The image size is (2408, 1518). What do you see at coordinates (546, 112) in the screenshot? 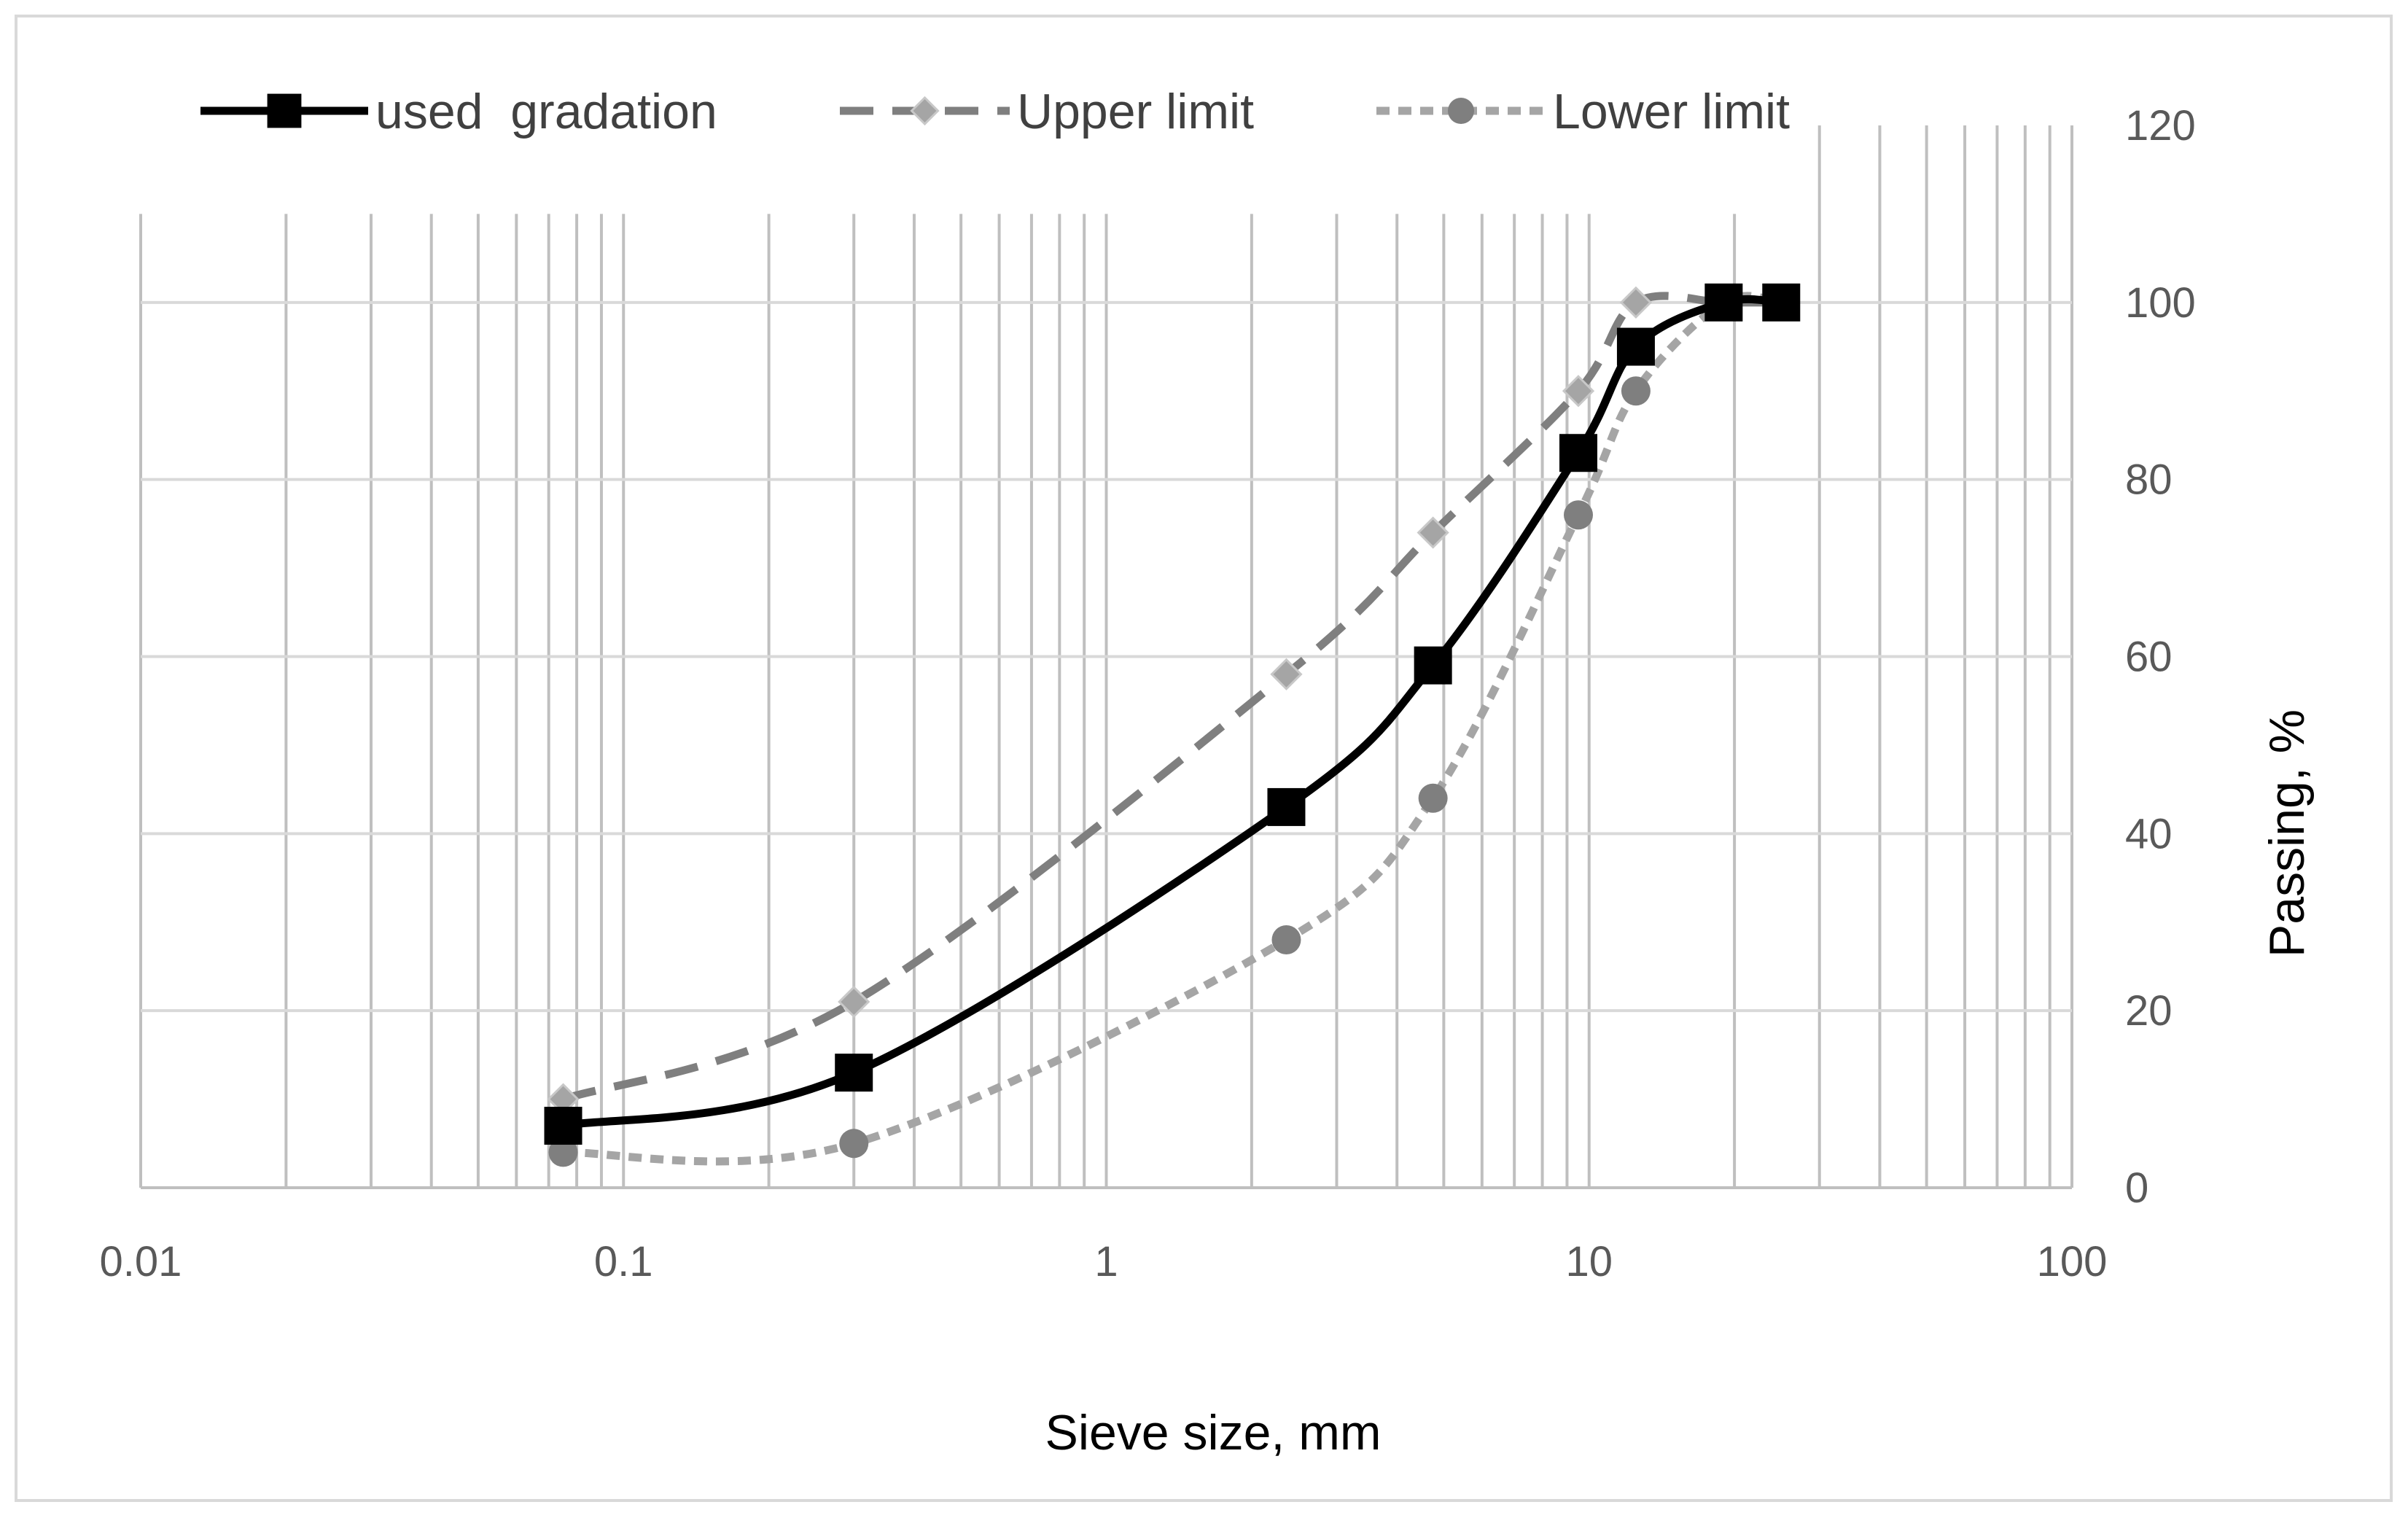
I see `legend-label: used gradation` at bounding box center [546, 112].